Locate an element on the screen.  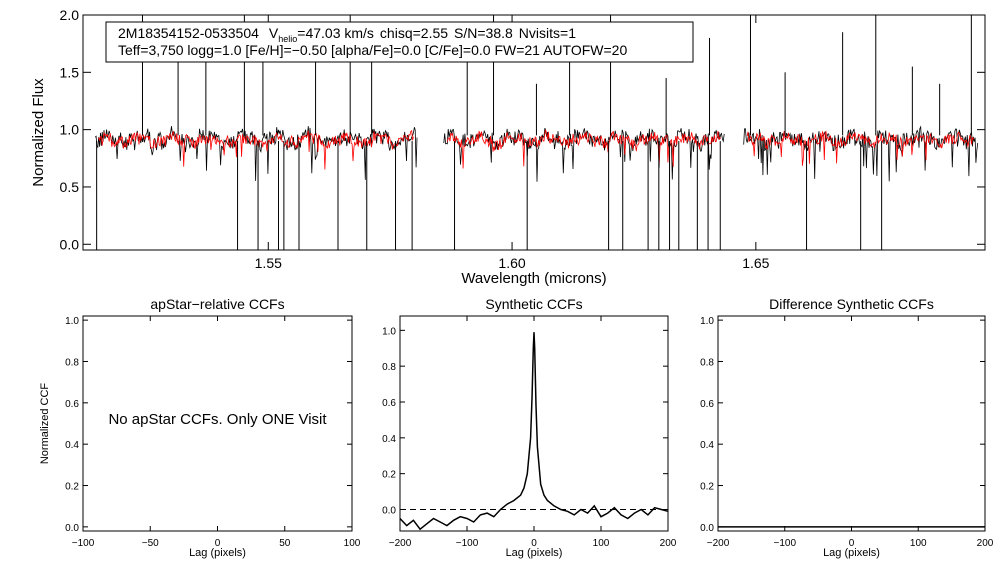
apstar-y-tick-label: 0.0 is located at coordinates (72, 528).